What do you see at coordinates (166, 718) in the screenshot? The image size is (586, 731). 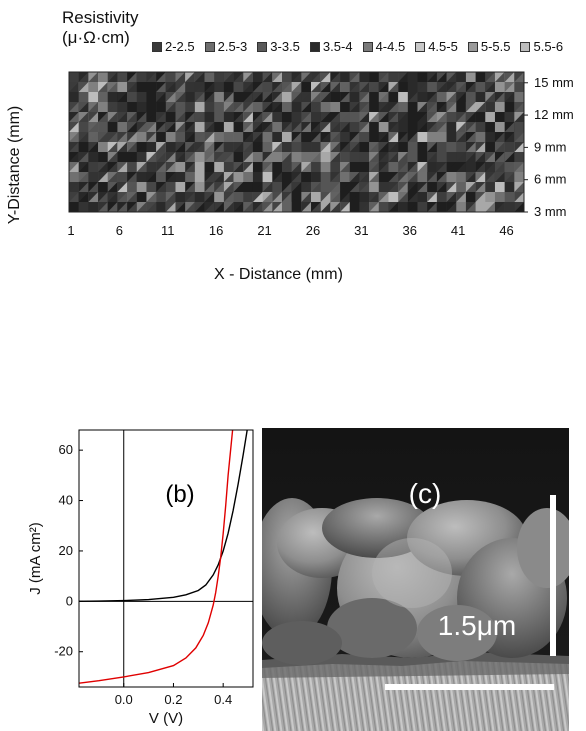 I see `x-axis-title: V (V)` at bounding box center [166, 718].